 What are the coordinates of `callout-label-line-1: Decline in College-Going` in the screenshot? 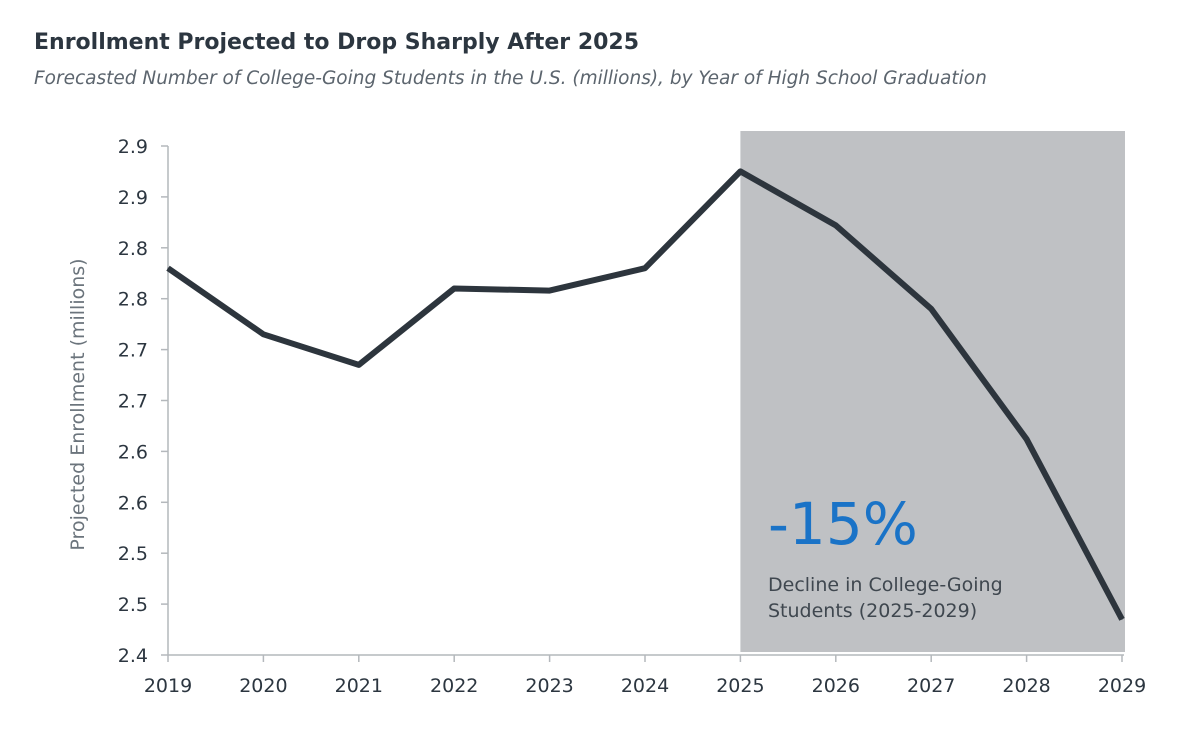 It's located at (885, 585).